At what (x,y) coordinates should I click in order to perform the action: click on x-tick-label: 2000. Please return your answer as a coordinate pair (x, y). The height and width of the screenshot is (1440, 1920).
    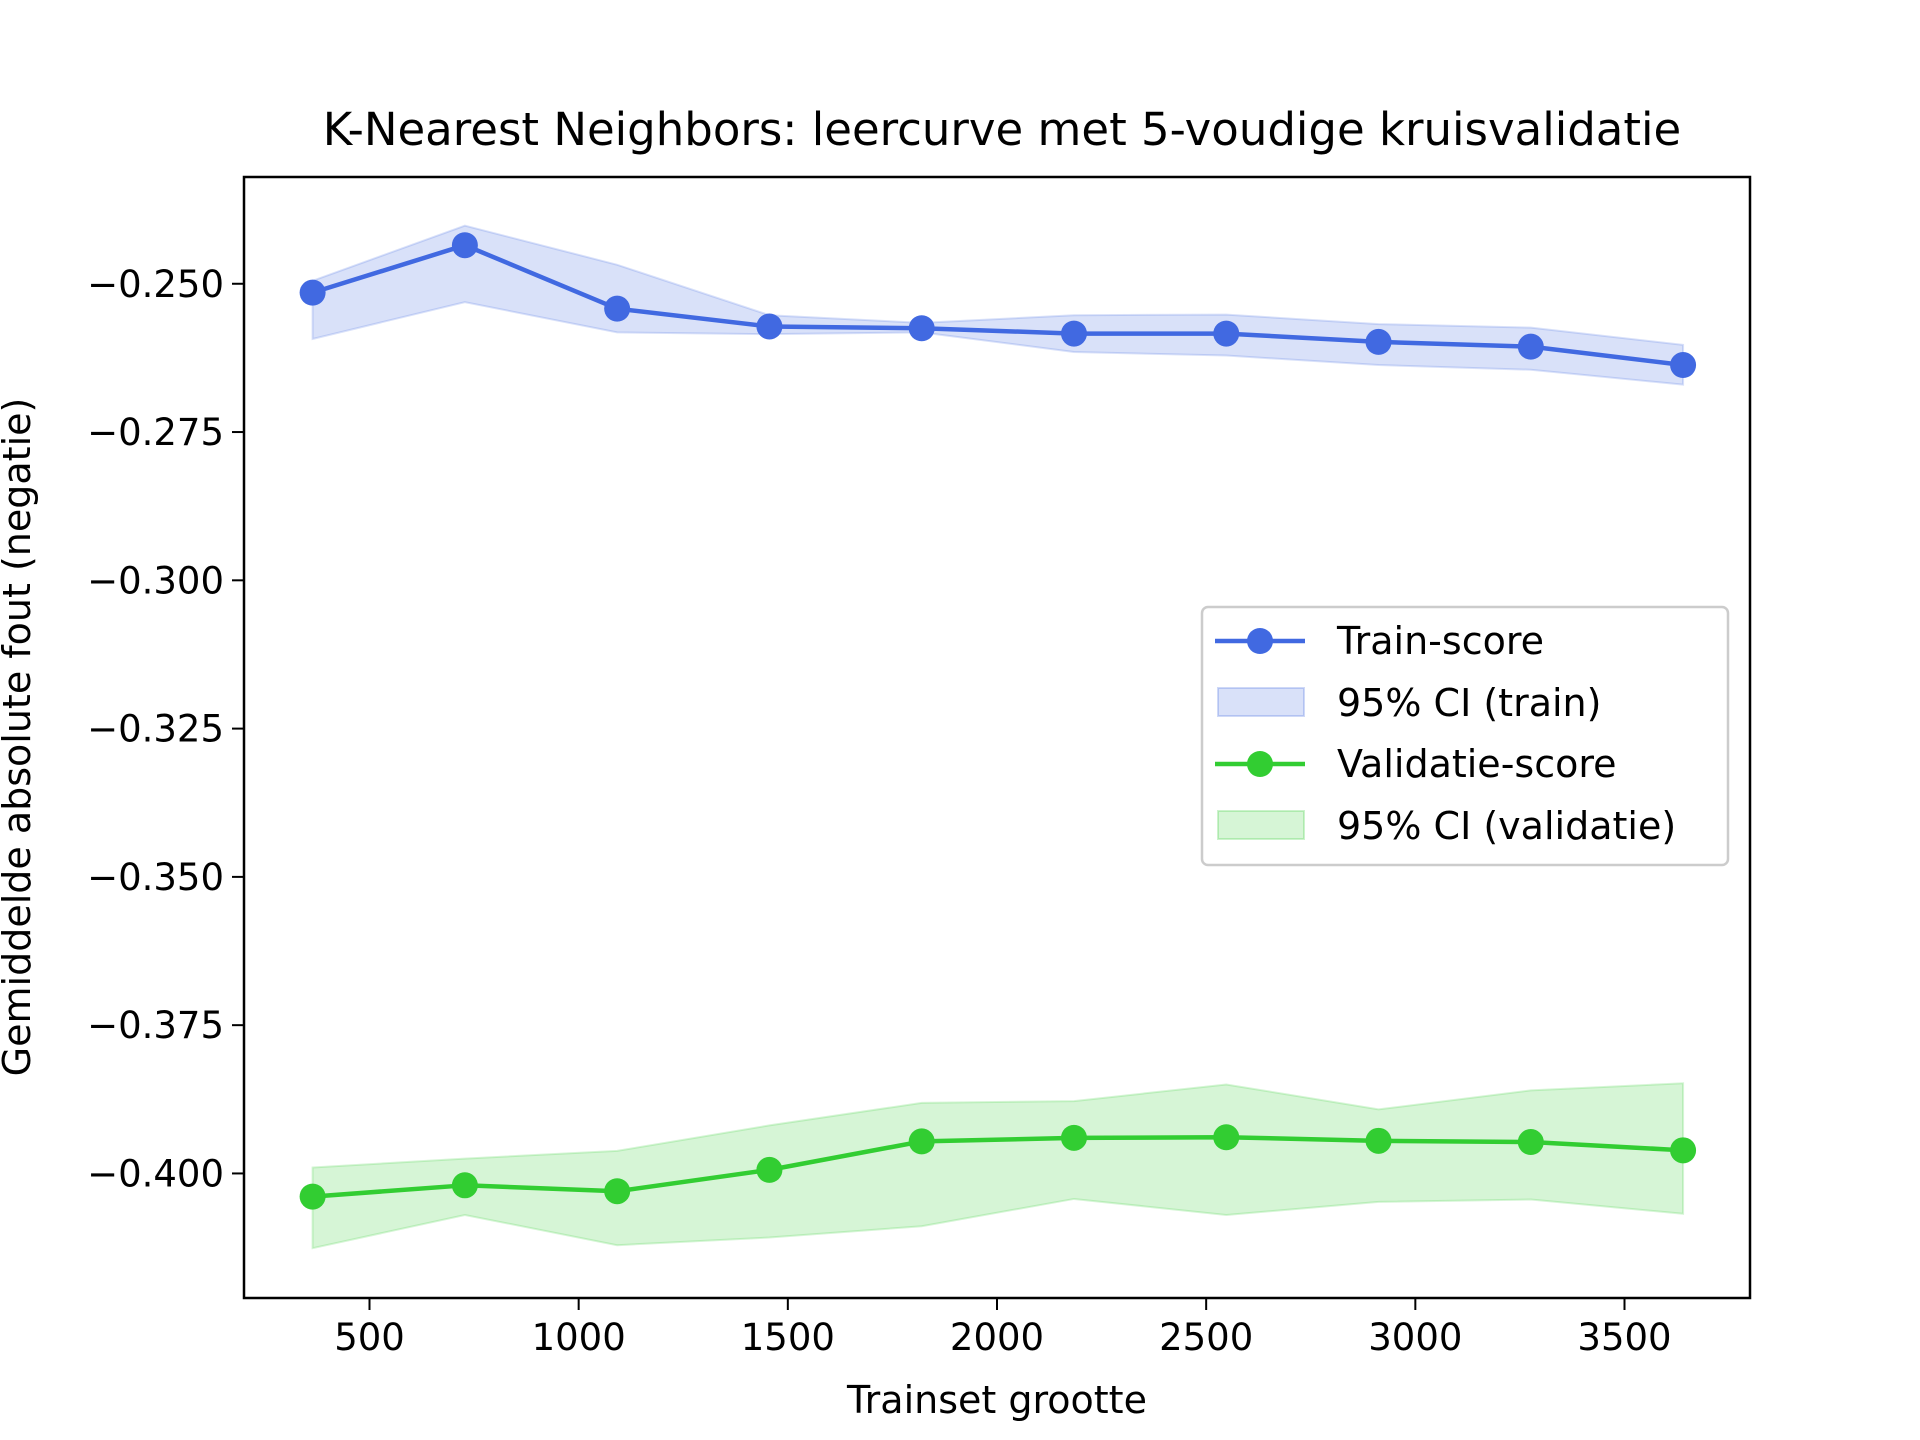
    Looking at the image, I should click on (997, 1337).